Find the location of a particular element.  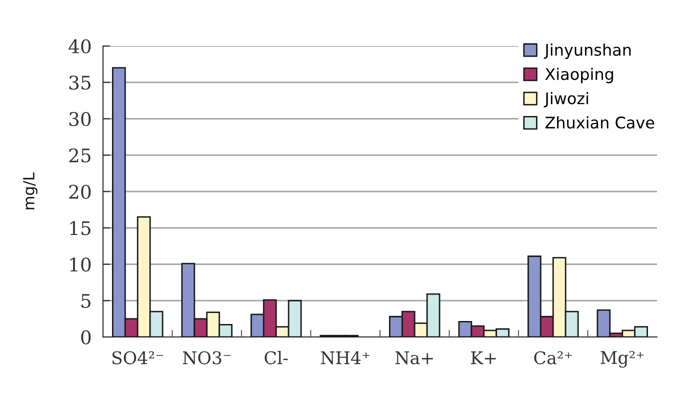

y-tick-label: 0 is located at coordinates (86, 337).